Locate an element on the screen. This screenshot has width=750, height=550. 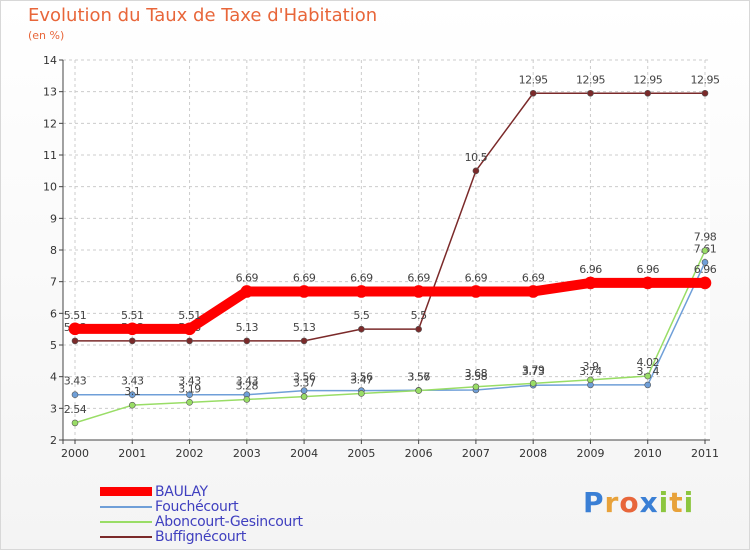
x-tick-label: 2011 is located at coordinates (705, 453).